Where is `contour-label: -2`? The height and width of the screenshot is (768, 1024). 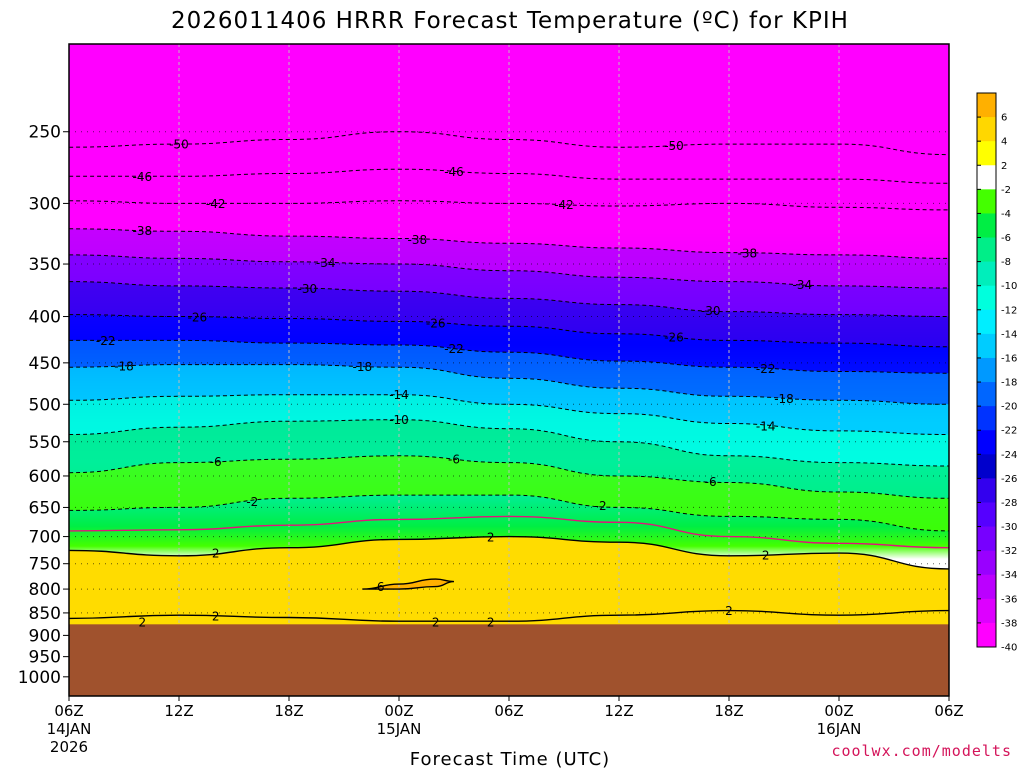 contour-label: -2 is located at coordinates (252, 502).